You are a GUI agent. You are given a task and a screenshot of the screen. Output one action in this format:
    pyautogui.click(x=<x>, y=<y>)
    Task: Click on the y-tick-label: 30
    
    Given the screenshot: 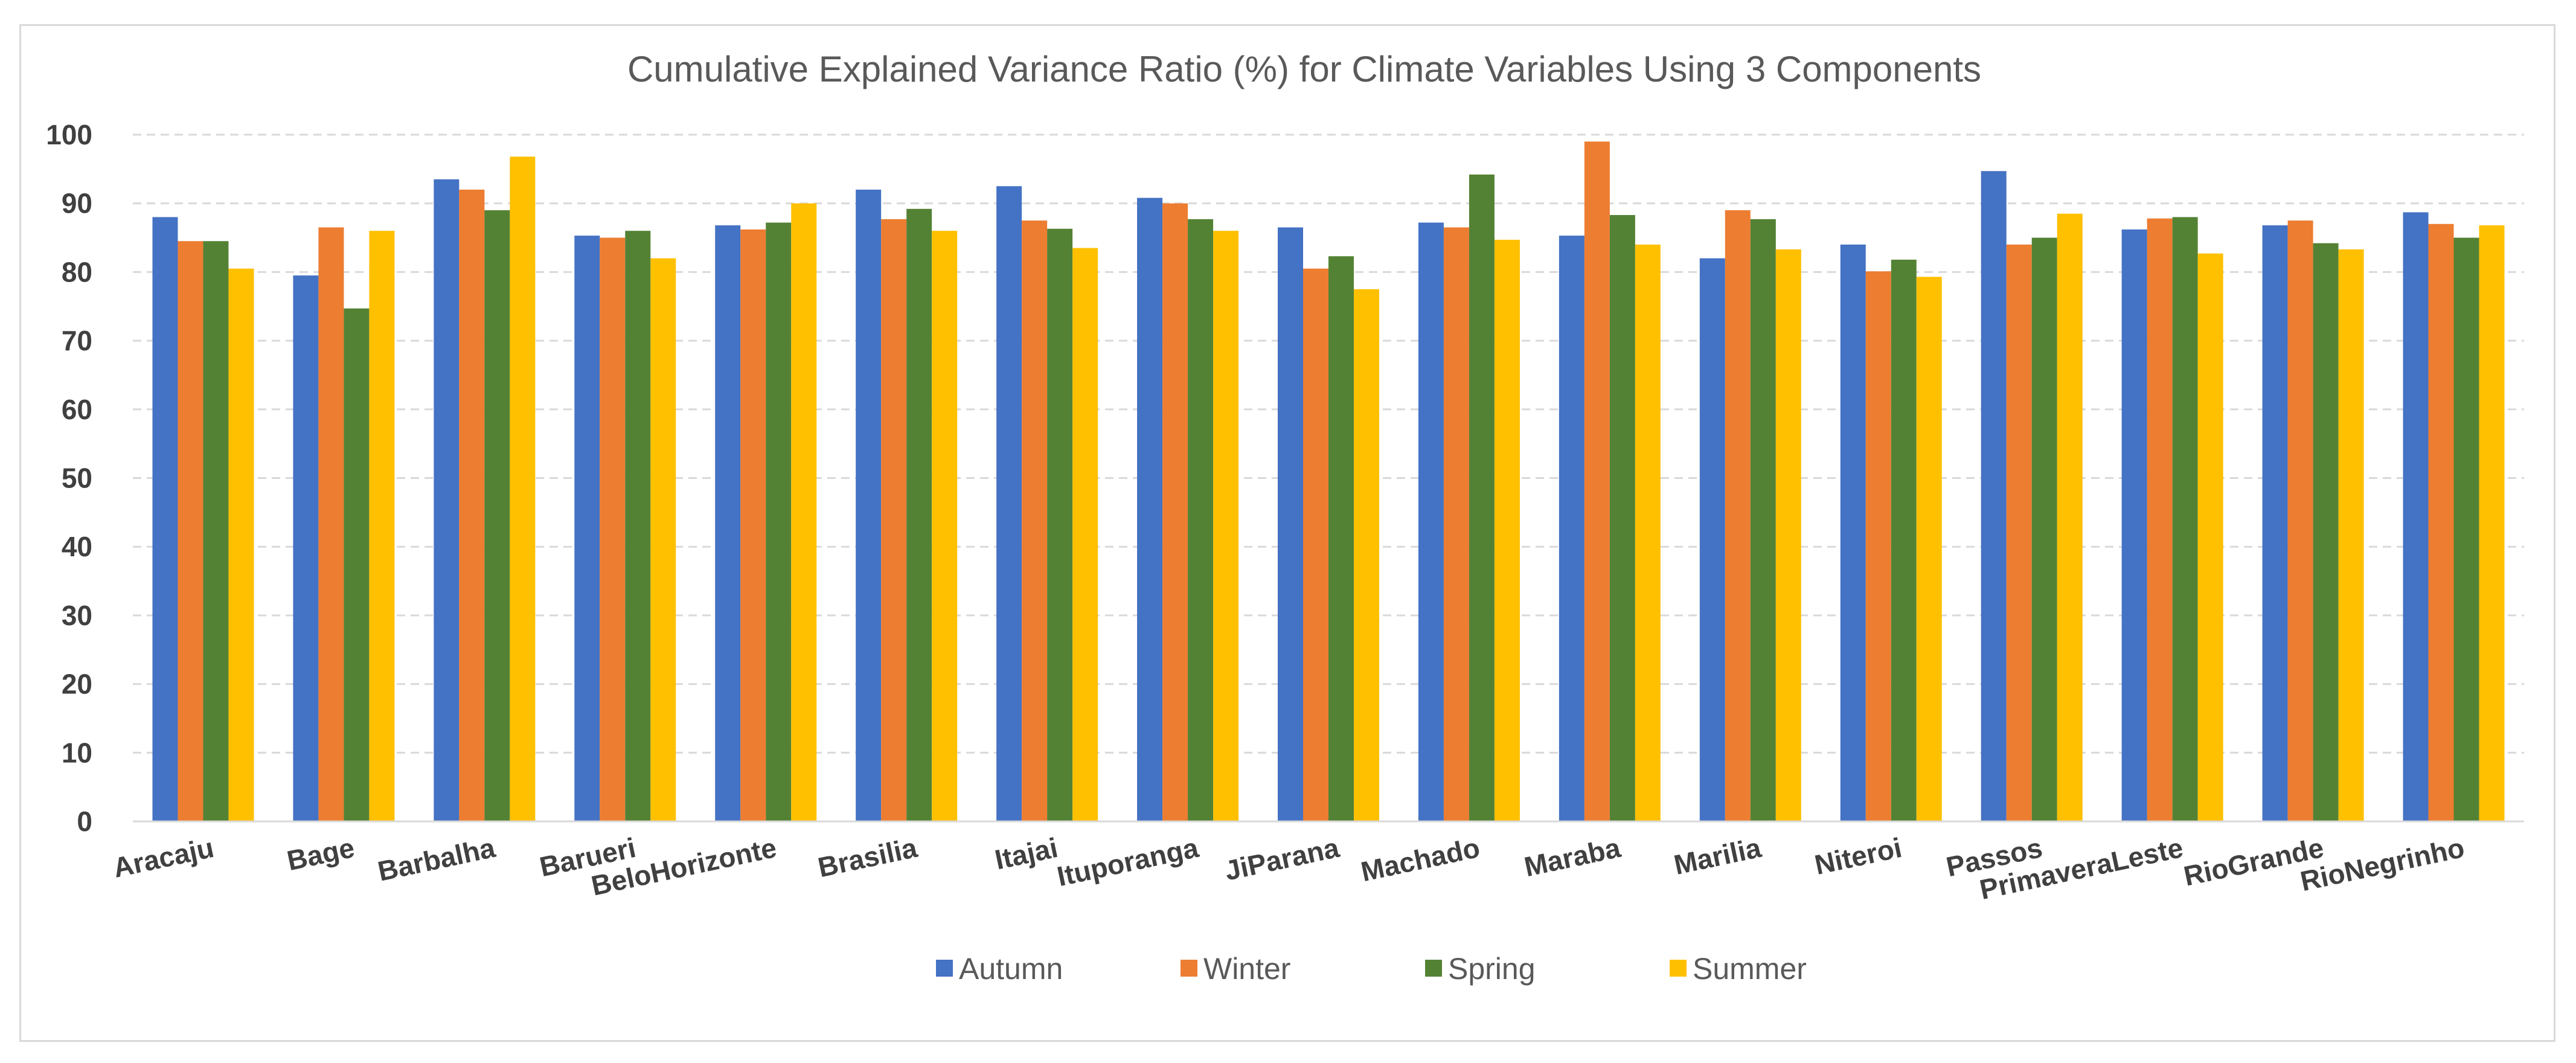 What is the action you would take?
    pyautogui.click(x=77, y=615)
    